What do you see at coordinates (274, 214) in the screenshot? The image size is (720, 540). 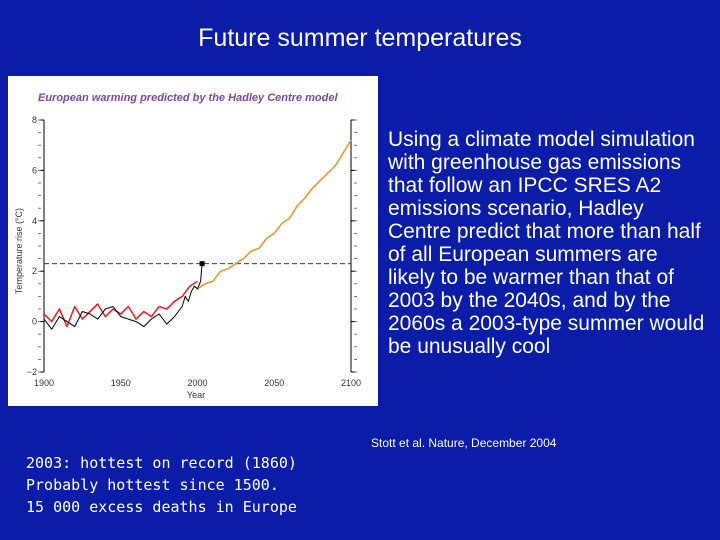 I see `series-line-model-future` at bounding box center [274, 214].